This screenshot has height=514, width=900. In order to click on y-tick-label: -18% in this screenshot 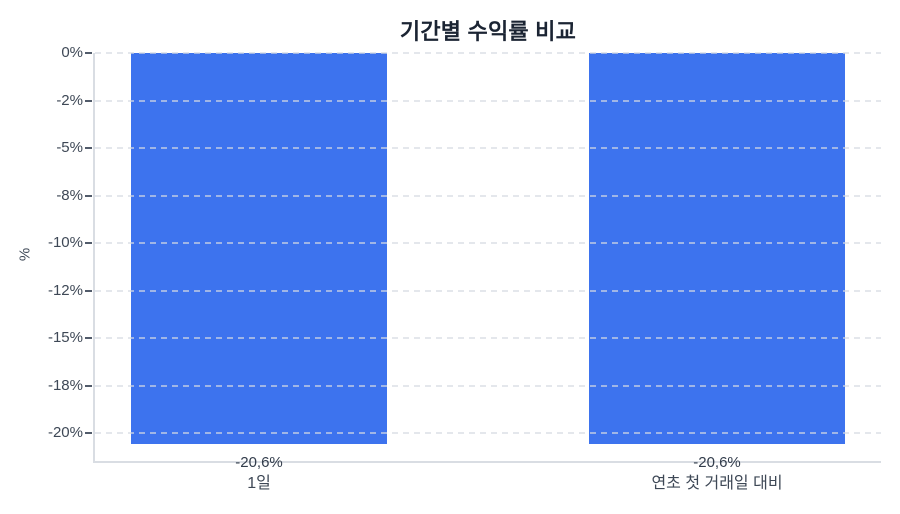, I will do `click(65, 385)`.